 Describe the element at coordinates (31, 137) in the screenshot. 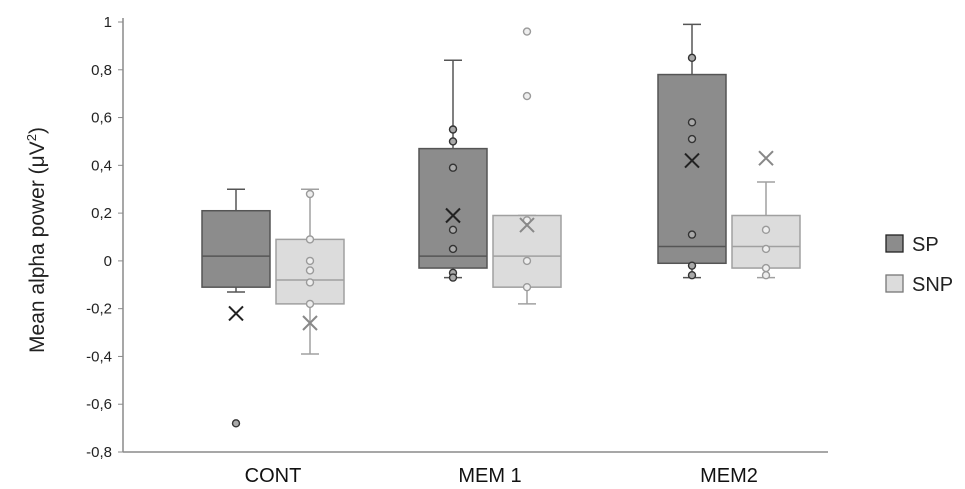

I see `y-axis-title-superscript: 2` at that location.